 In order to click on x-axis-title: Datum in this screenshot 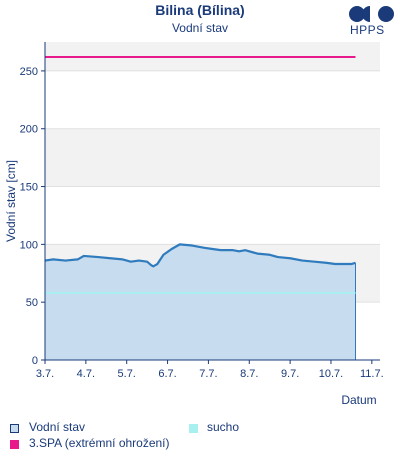, I will do `click(358, 400)`.